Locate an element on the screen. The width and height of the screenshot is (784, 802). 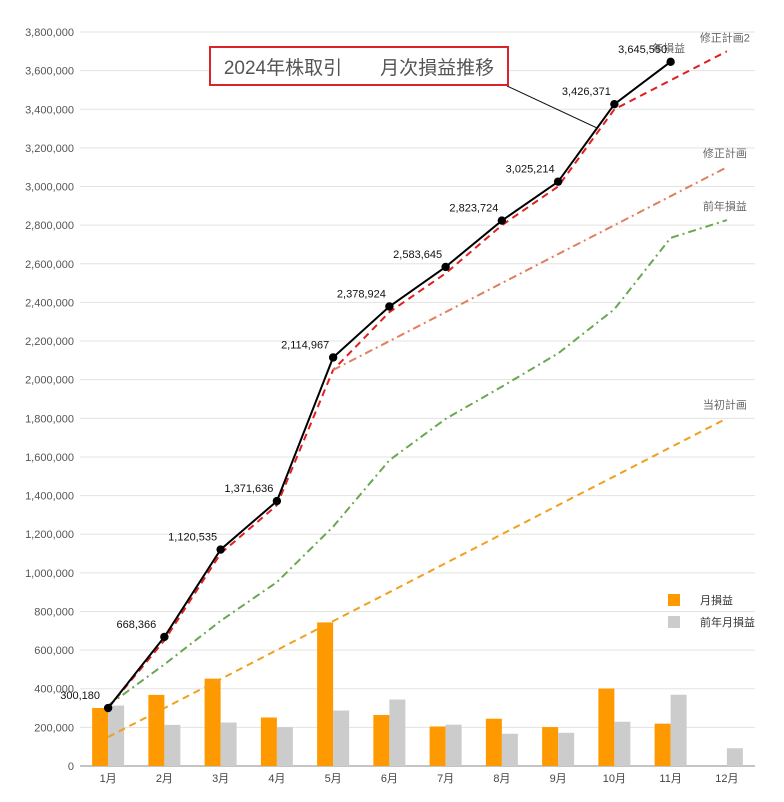
y-tick-label: 1,600,000 is located at coordinates (49, 458).